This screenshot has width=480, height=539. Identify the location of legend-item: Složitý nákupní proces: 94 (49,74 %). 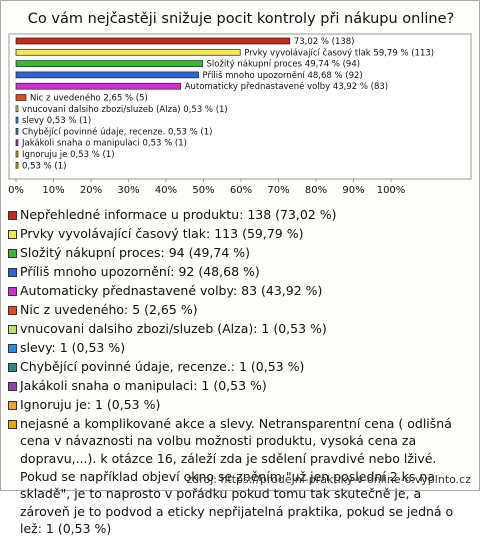
(240, 253).